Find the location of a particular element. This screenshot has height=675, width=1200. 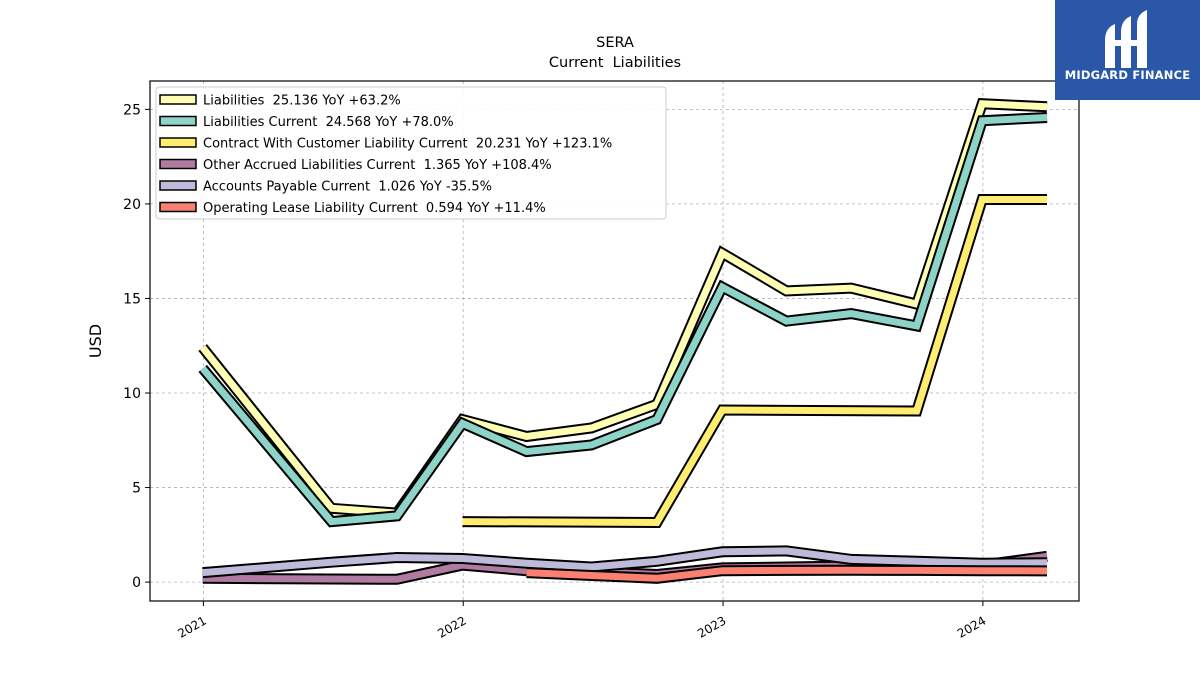

y-tick-label: 20 is located at coordinates (132, 205).